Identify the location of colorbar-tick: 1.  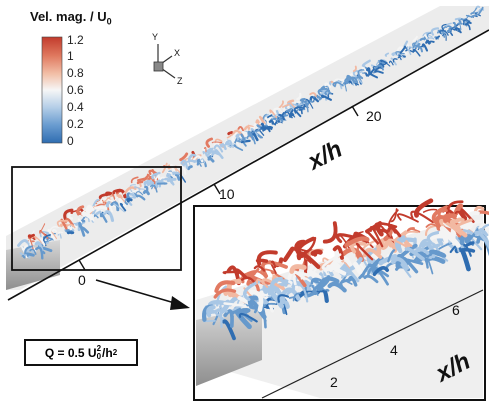
(70, 56).